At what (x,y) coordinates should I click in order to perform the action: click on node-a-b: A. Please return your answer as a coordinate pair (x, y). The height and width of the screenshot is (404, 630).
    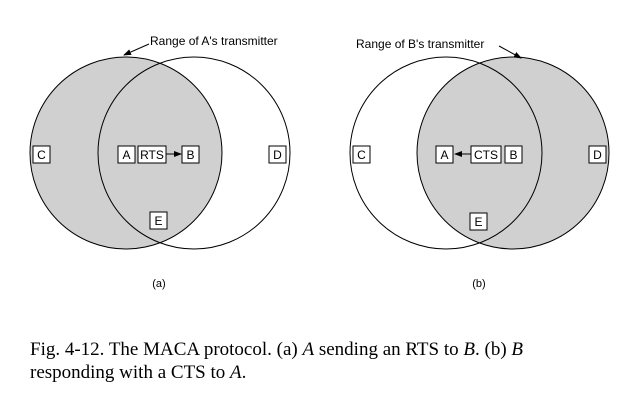
    Looking at the image, I should click on (444, 154).